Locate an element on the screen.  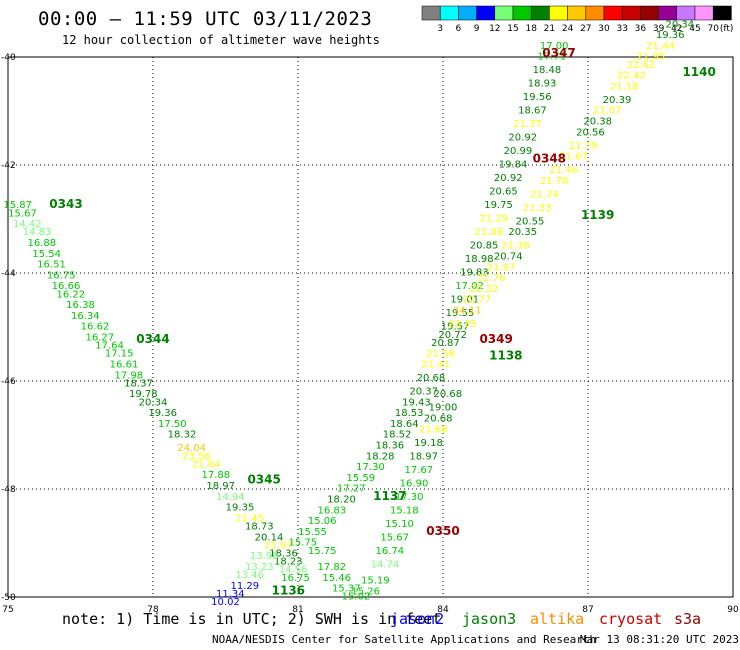
wave-height-value: 21.29 is located at coordinates (493, 219).